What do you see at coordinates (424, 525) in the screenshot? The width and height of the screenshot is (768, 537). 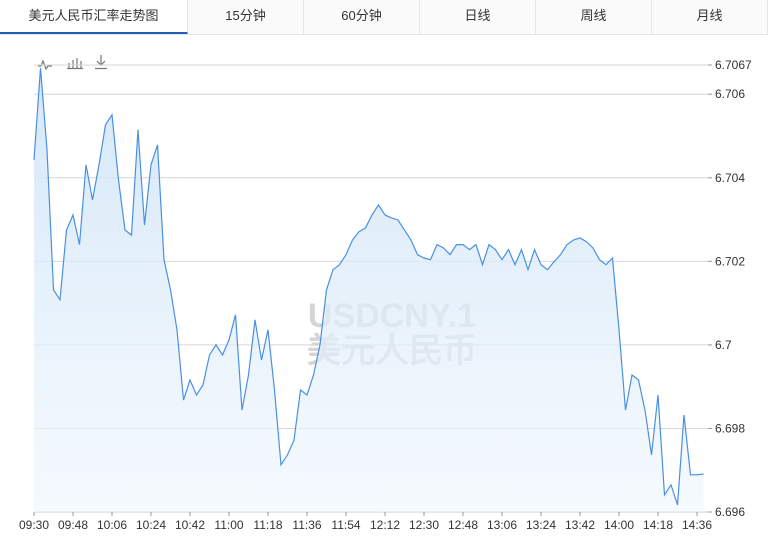 I see `x-tick-label: 12:30` at bounding box center [424, 525].